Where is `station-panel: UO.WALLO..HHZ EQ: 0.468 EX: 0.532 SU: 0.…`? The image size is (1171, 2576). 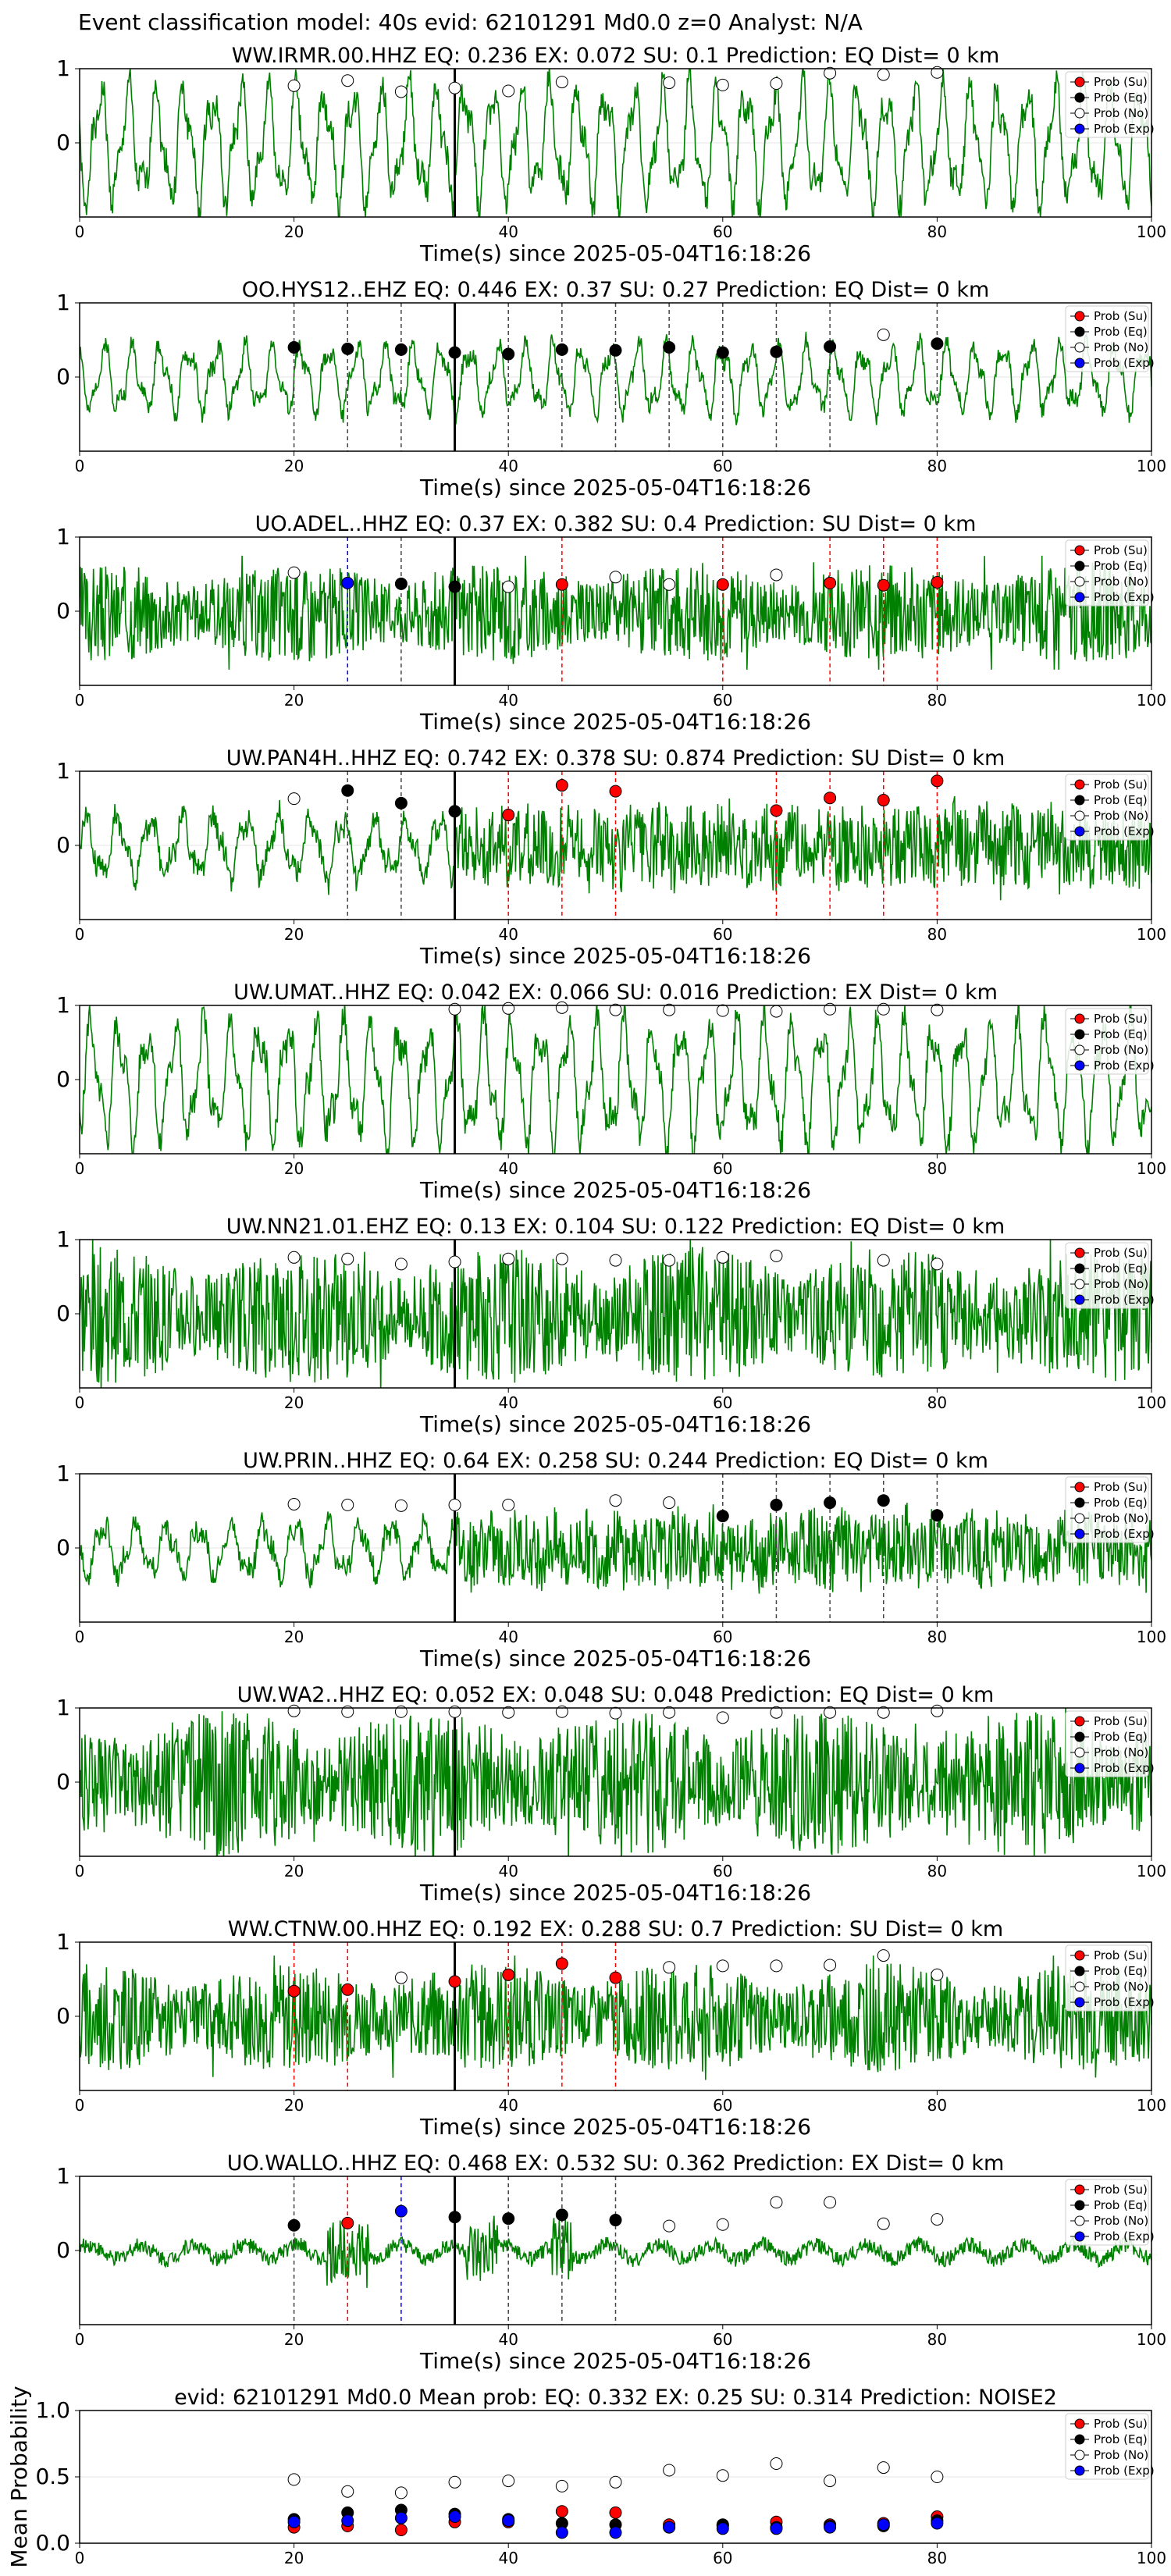
station-panel: UO.WALLO..HHZ EQ: 0.468 EX: 0.532 SU: 0.… is located at coordinates (611, 2262).